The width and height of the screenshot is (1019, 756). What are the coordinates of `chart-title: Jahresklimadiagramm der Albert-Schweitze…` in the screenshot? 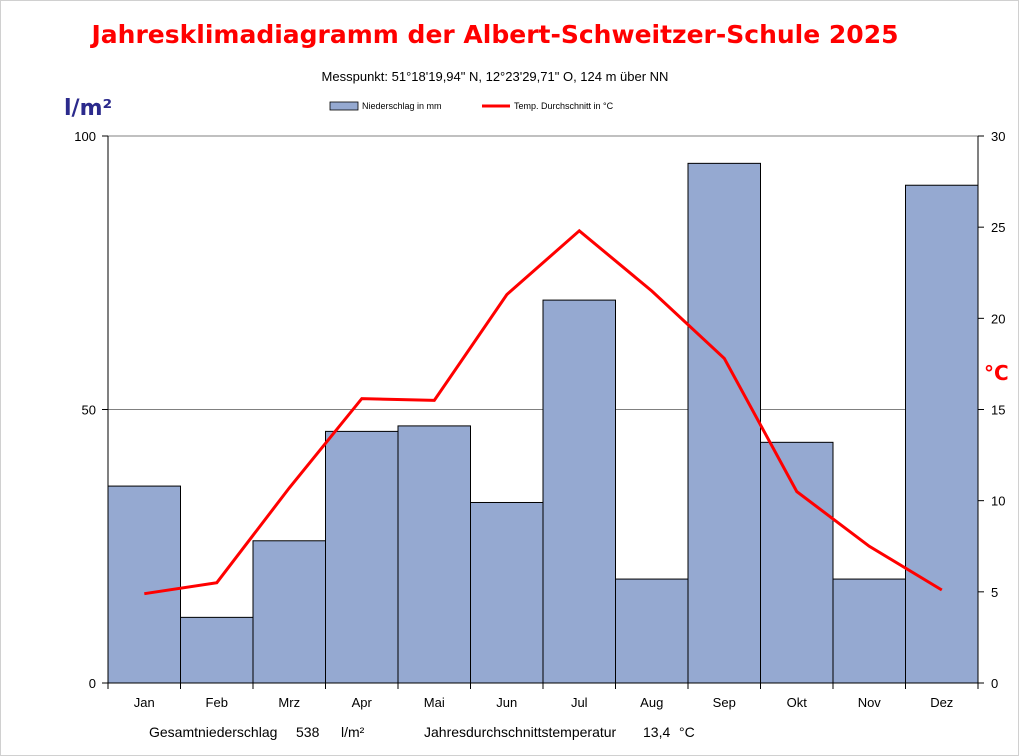 It's located at (494, 34).